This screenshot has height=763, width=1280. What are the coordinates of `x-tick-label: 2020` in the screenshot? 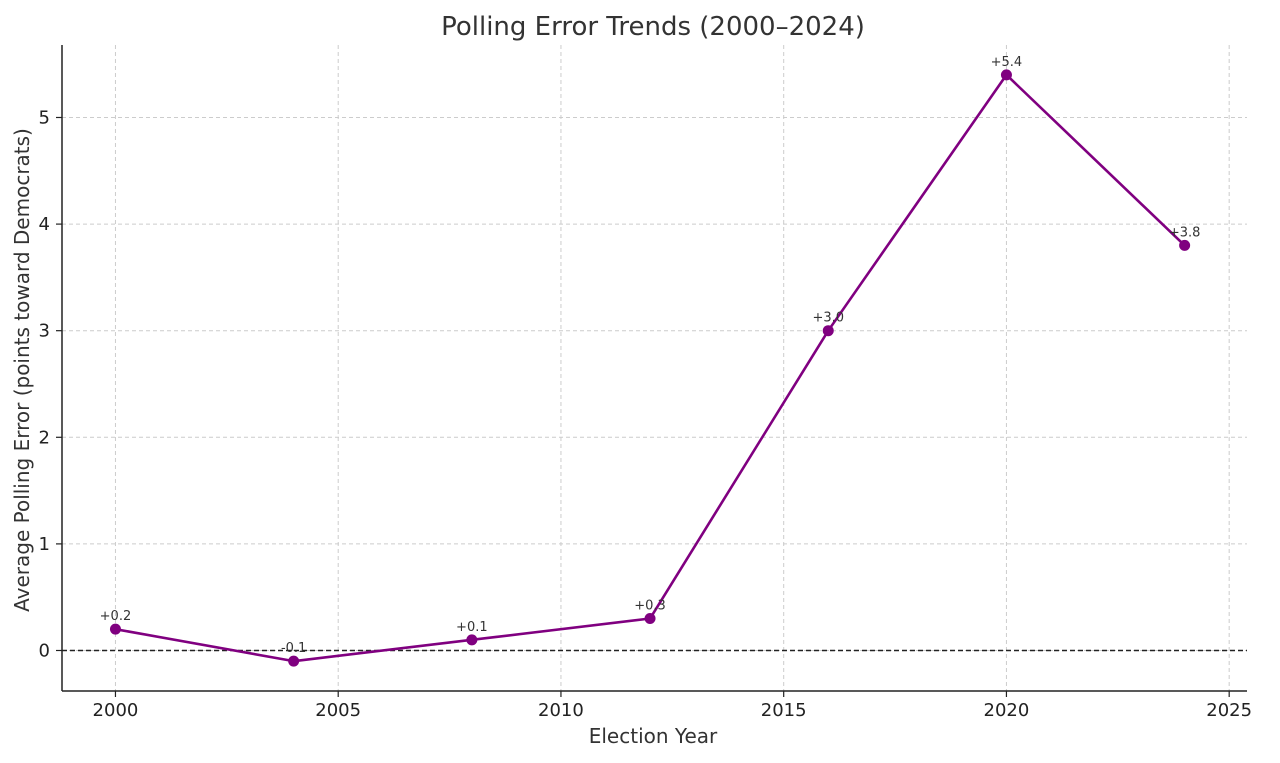 It's located at (1007, 710).